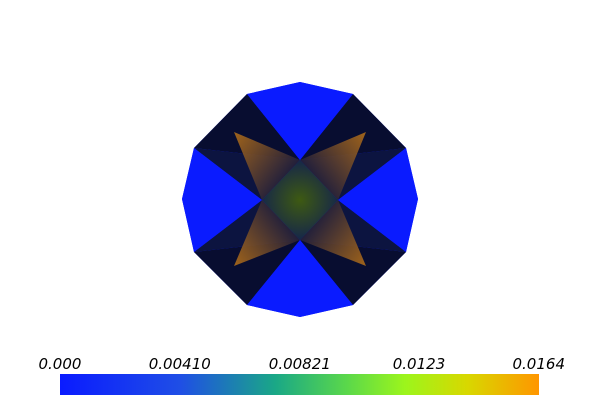  I want to click on mesh-face-left, so click(222, 200).